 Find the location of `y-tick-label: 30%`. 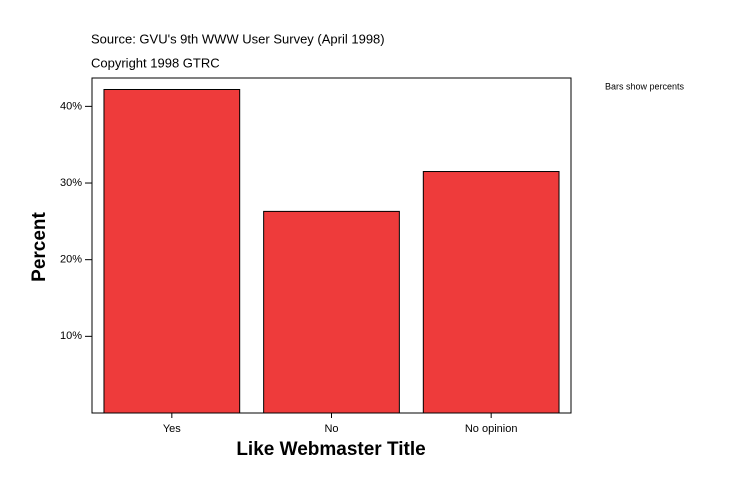

y-tick-label: 30% is located at coordinates (71, 183).